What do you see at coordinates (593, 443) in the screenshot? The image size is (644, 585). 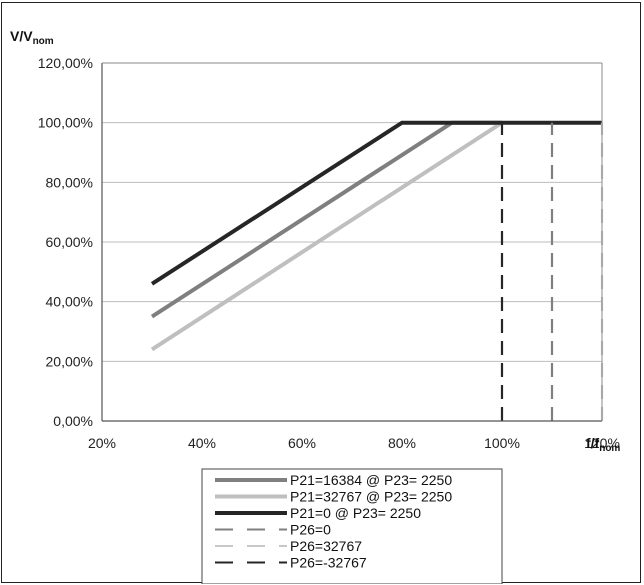 I see `x-axis-title-main: f/f` at bounding box center [593, 443].